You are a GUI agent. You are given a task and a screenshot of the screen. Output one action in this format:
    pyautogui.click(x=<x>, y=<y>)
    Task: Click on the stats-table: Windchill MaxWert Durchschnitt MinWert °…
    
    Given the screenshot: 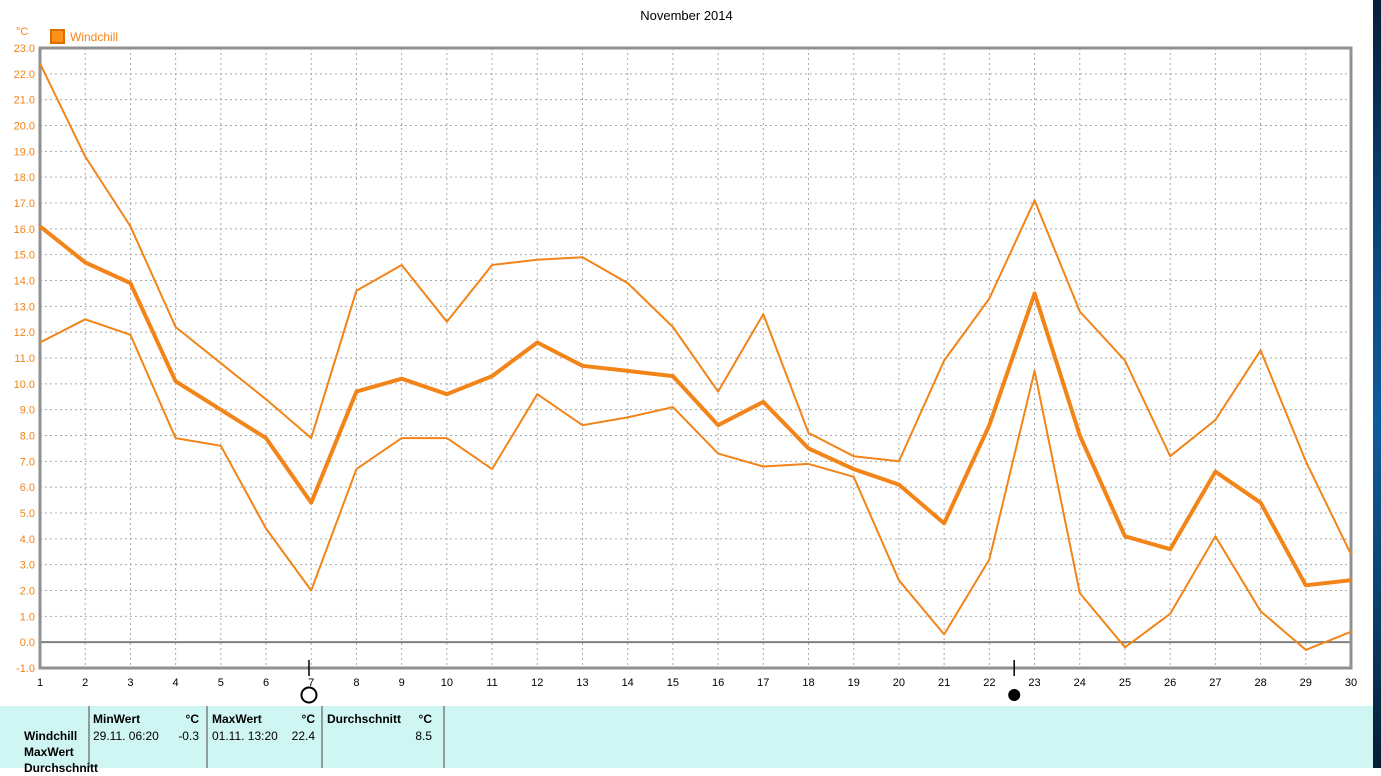 What is the action you would take?
    pyautogui.click(x=686, y=740)
    